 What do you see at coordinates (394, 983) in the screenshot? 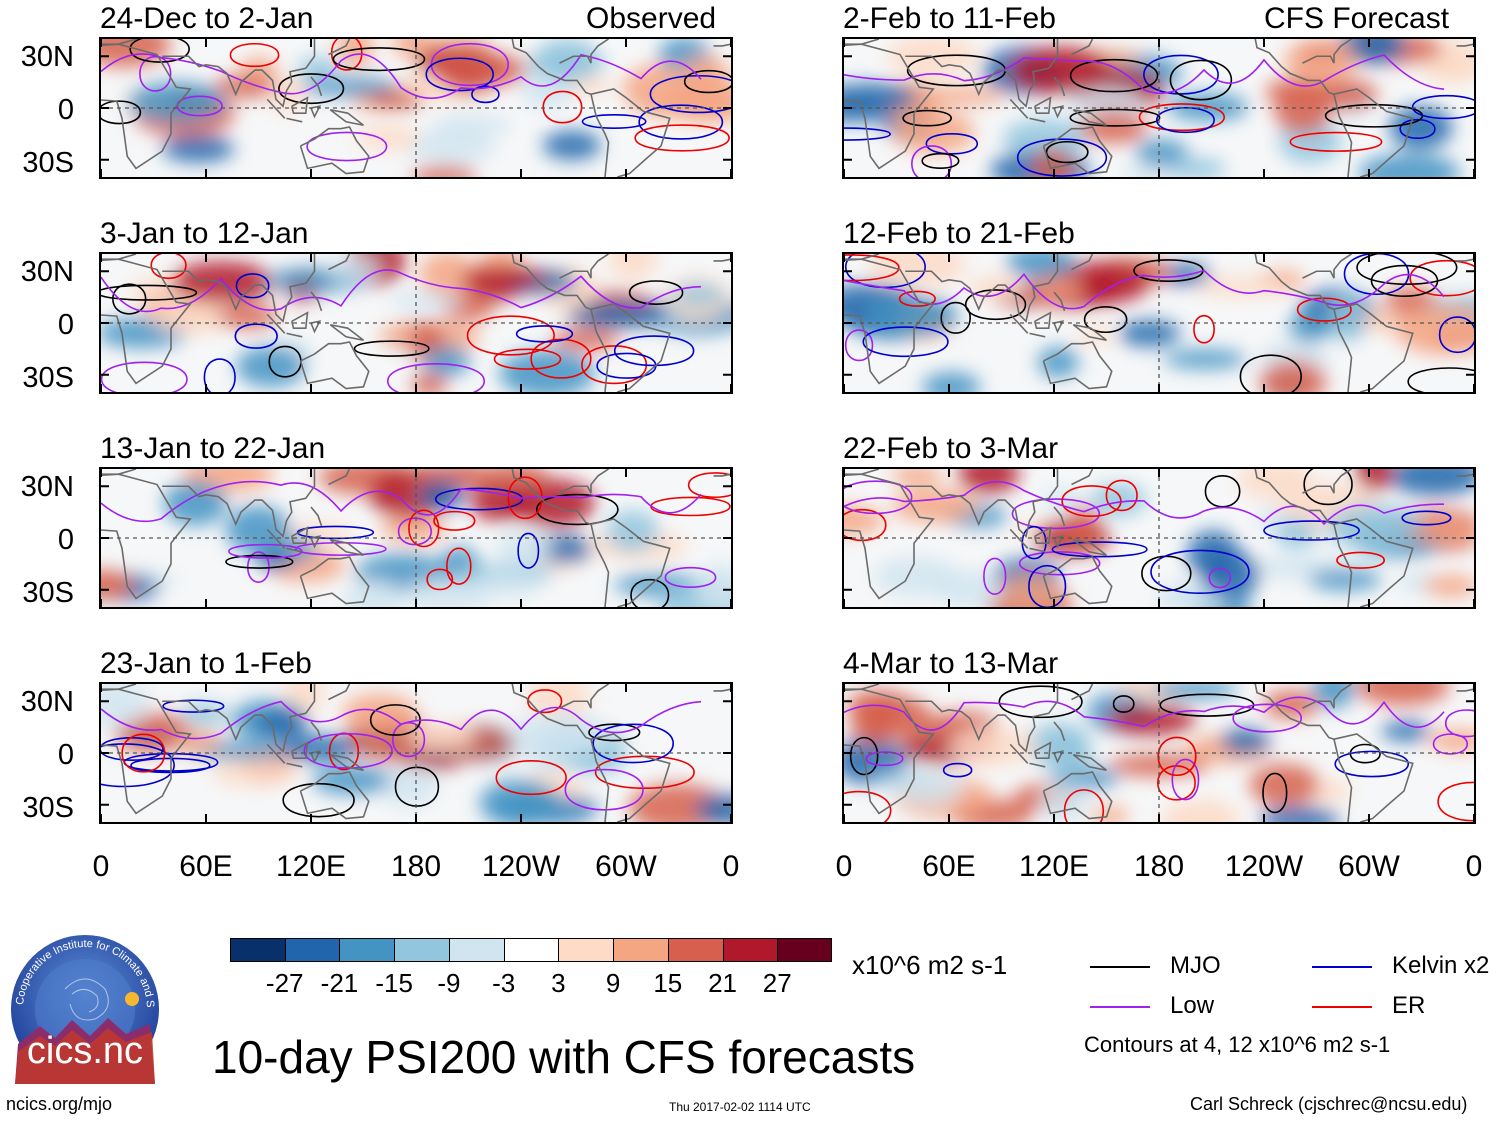
I see `colorbar-level-label: -15` at bounding box center [394, 983].